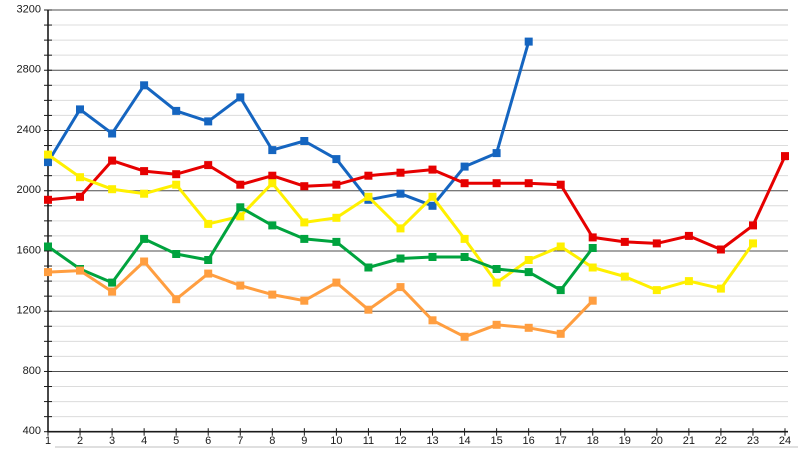 This screenshot has height=450, width=800. What do you see at coordinates (208, 441) in the screenshot?
I see `x-axis-tick-label: 6` at bounding box center [208, 441].